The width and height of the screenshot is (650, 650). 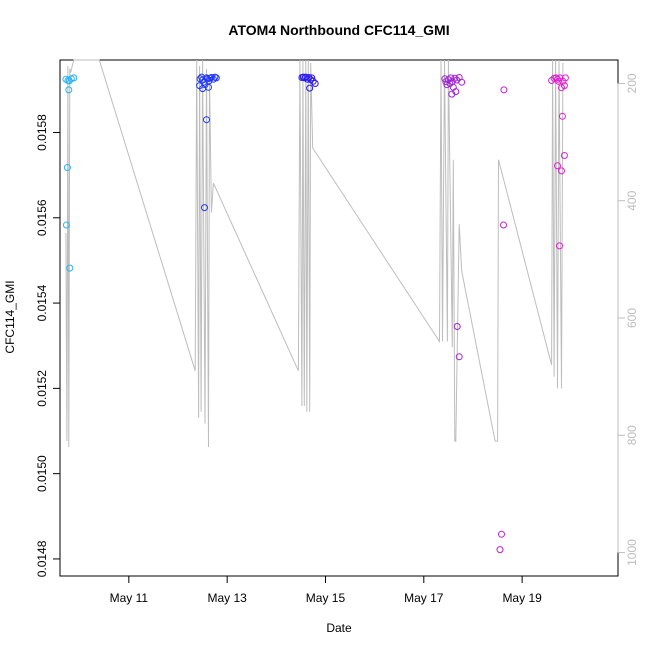 What do you see at coordinates (42, 132) in the screenshot?
I see `y-tick-label: 0.0158` at bounding box center [42, 132].